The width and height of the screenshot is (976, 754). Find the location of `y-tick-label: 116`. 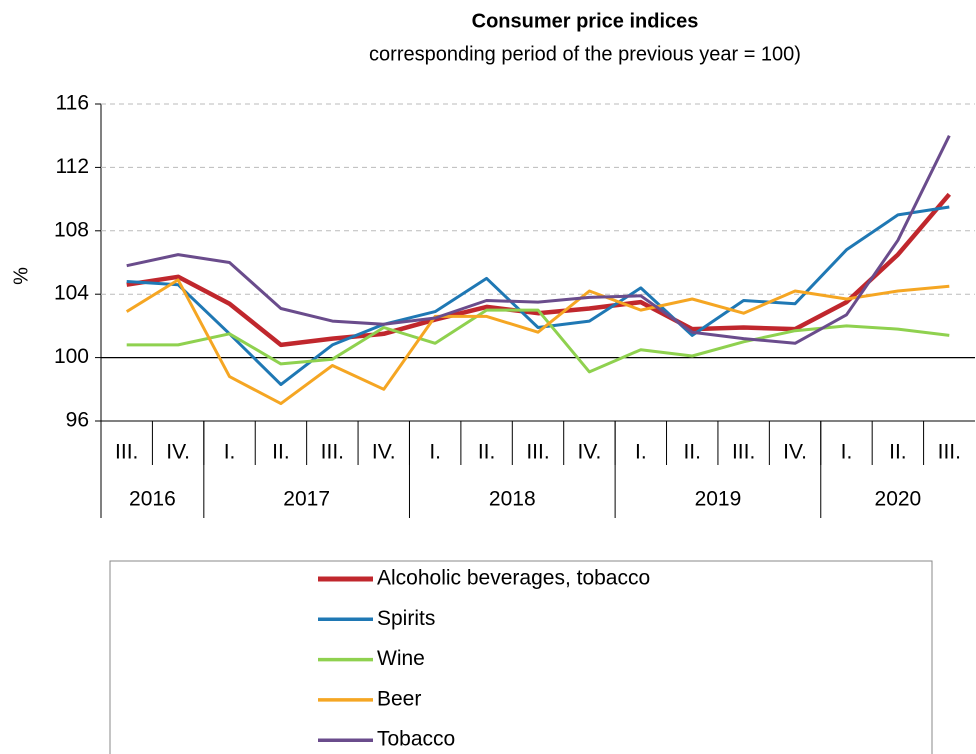

y-tick-label: 116 is located at coordinates (72, 103).